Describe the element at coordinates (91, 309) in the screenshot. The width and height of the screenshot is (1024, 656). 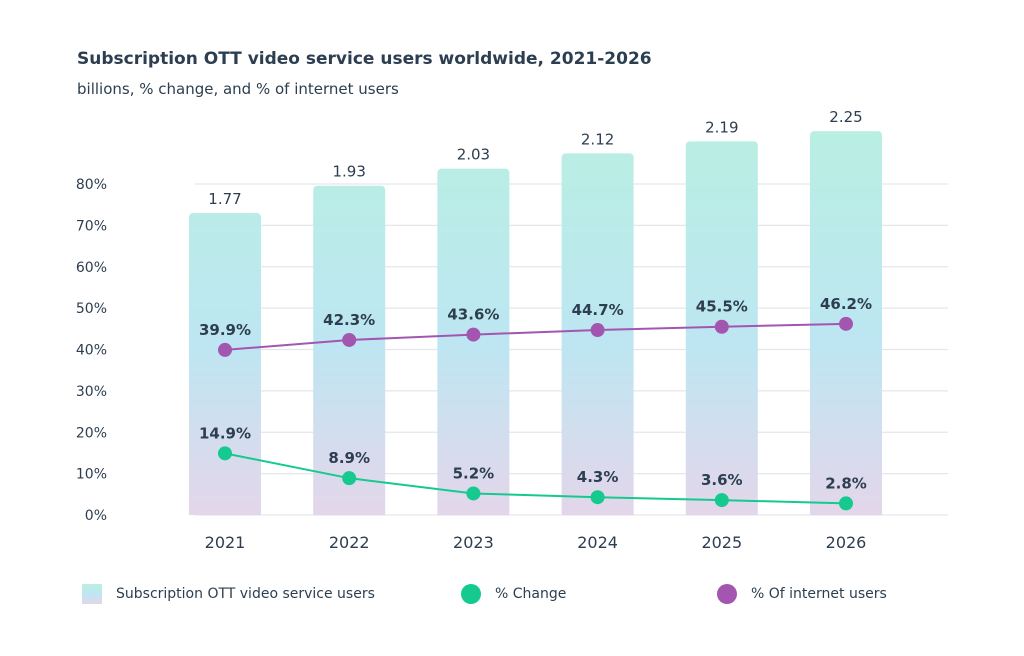
I see `y-tick-label: 50%` at that location.